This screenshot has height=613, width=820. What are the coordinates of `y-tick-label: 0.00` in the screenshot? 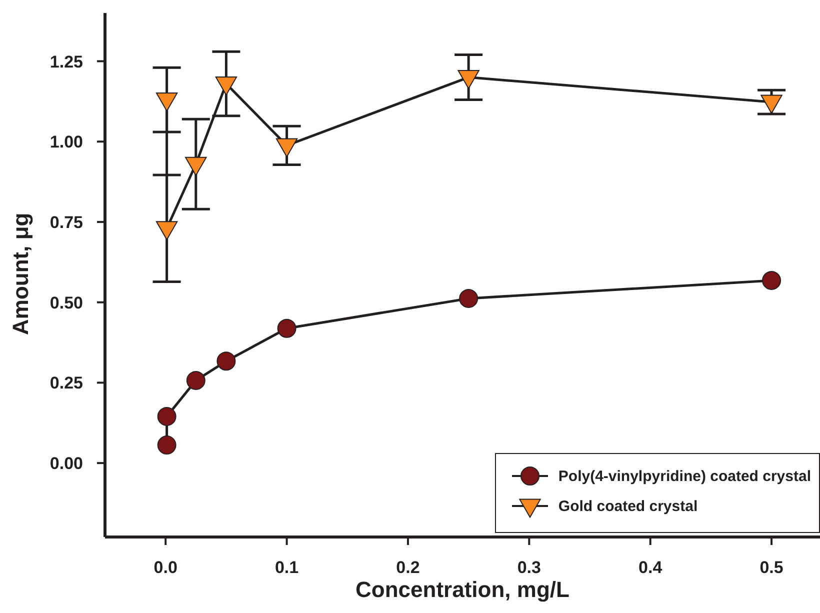 It's located at (66, 464).